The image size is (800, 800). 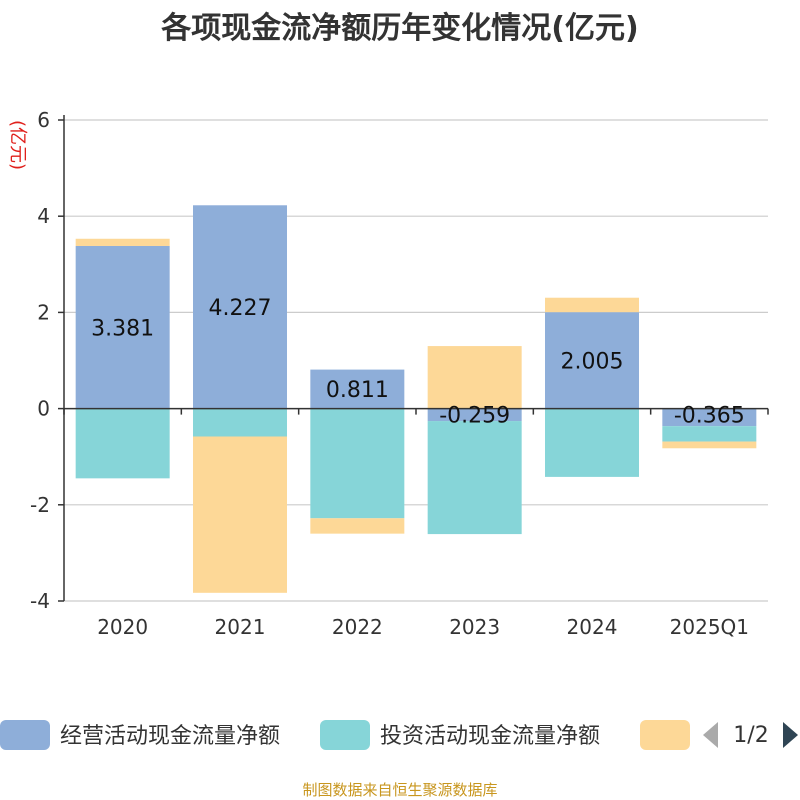 What do you see at coordinates (17, 145) in the screenshot?
I see `y-axis-label: (亿元)` at bounding box center [17, 145].